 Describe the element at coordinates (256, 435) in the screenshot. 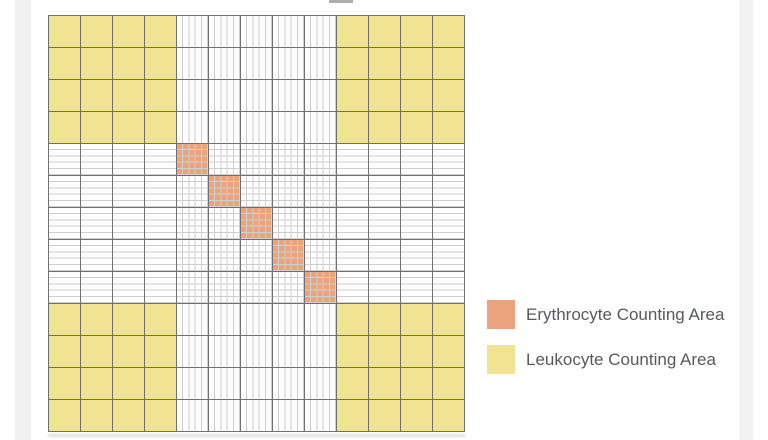

I see `grid-bottom-shadow` at that location.